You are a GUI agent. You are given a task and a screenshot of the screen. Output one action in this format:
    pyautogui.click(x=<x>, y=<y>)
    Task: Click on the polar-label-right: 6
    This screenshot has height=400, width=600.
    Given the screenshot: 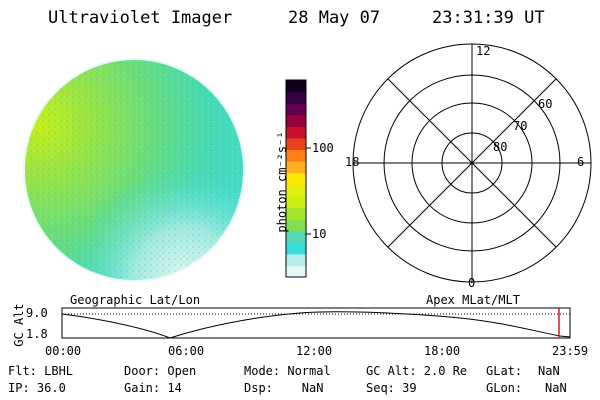 What is the action you would take?
    pyautogui.click(x=581, y=162)
    